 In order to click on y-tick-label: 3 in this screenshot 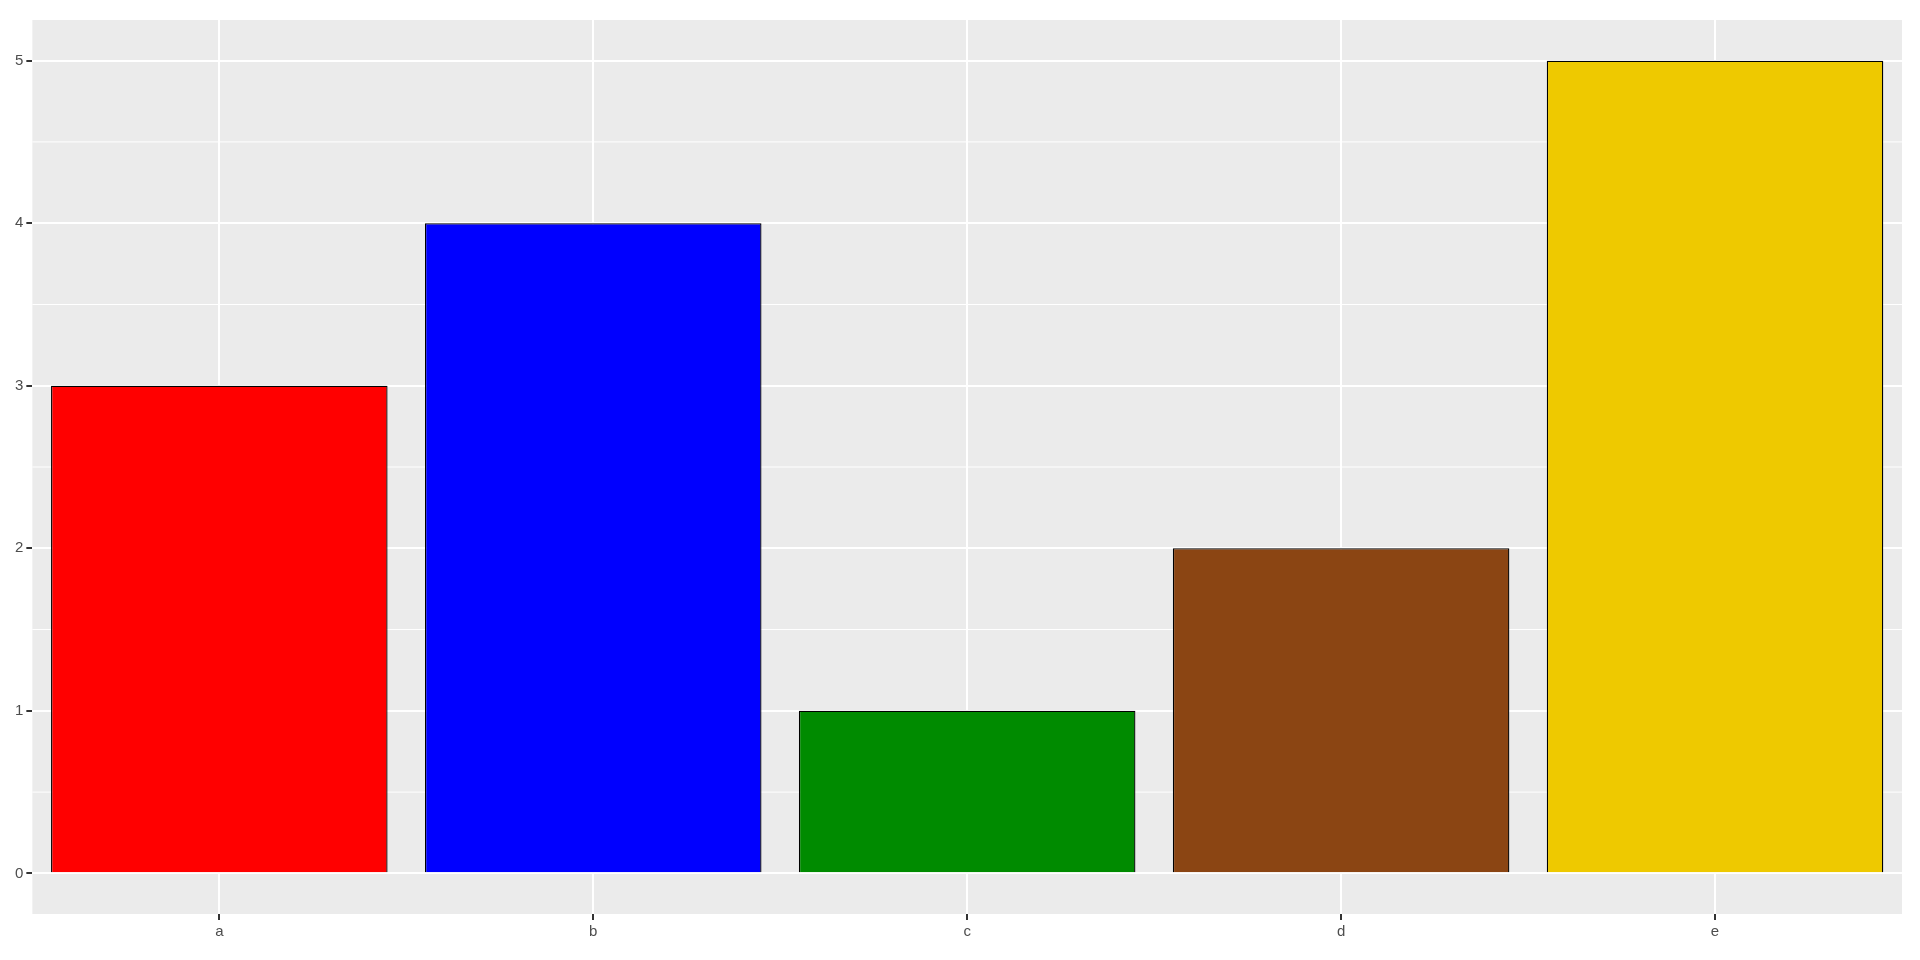, I will do `click(19, 384)`.